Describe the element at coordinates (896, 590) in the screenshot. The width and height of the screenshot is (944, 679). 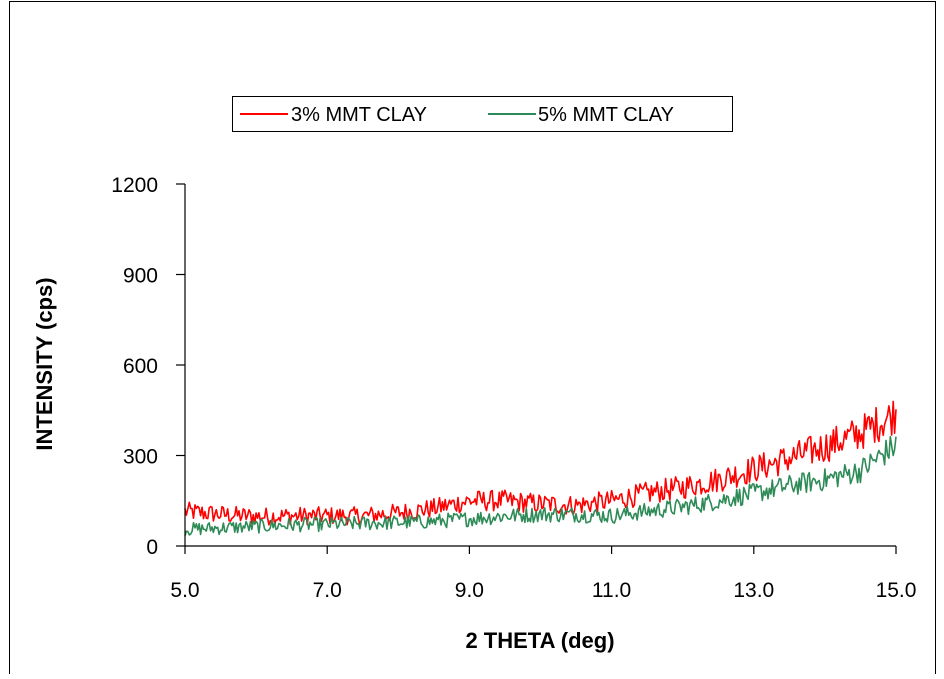
I see `x-tick-label: 15.0` at that location.